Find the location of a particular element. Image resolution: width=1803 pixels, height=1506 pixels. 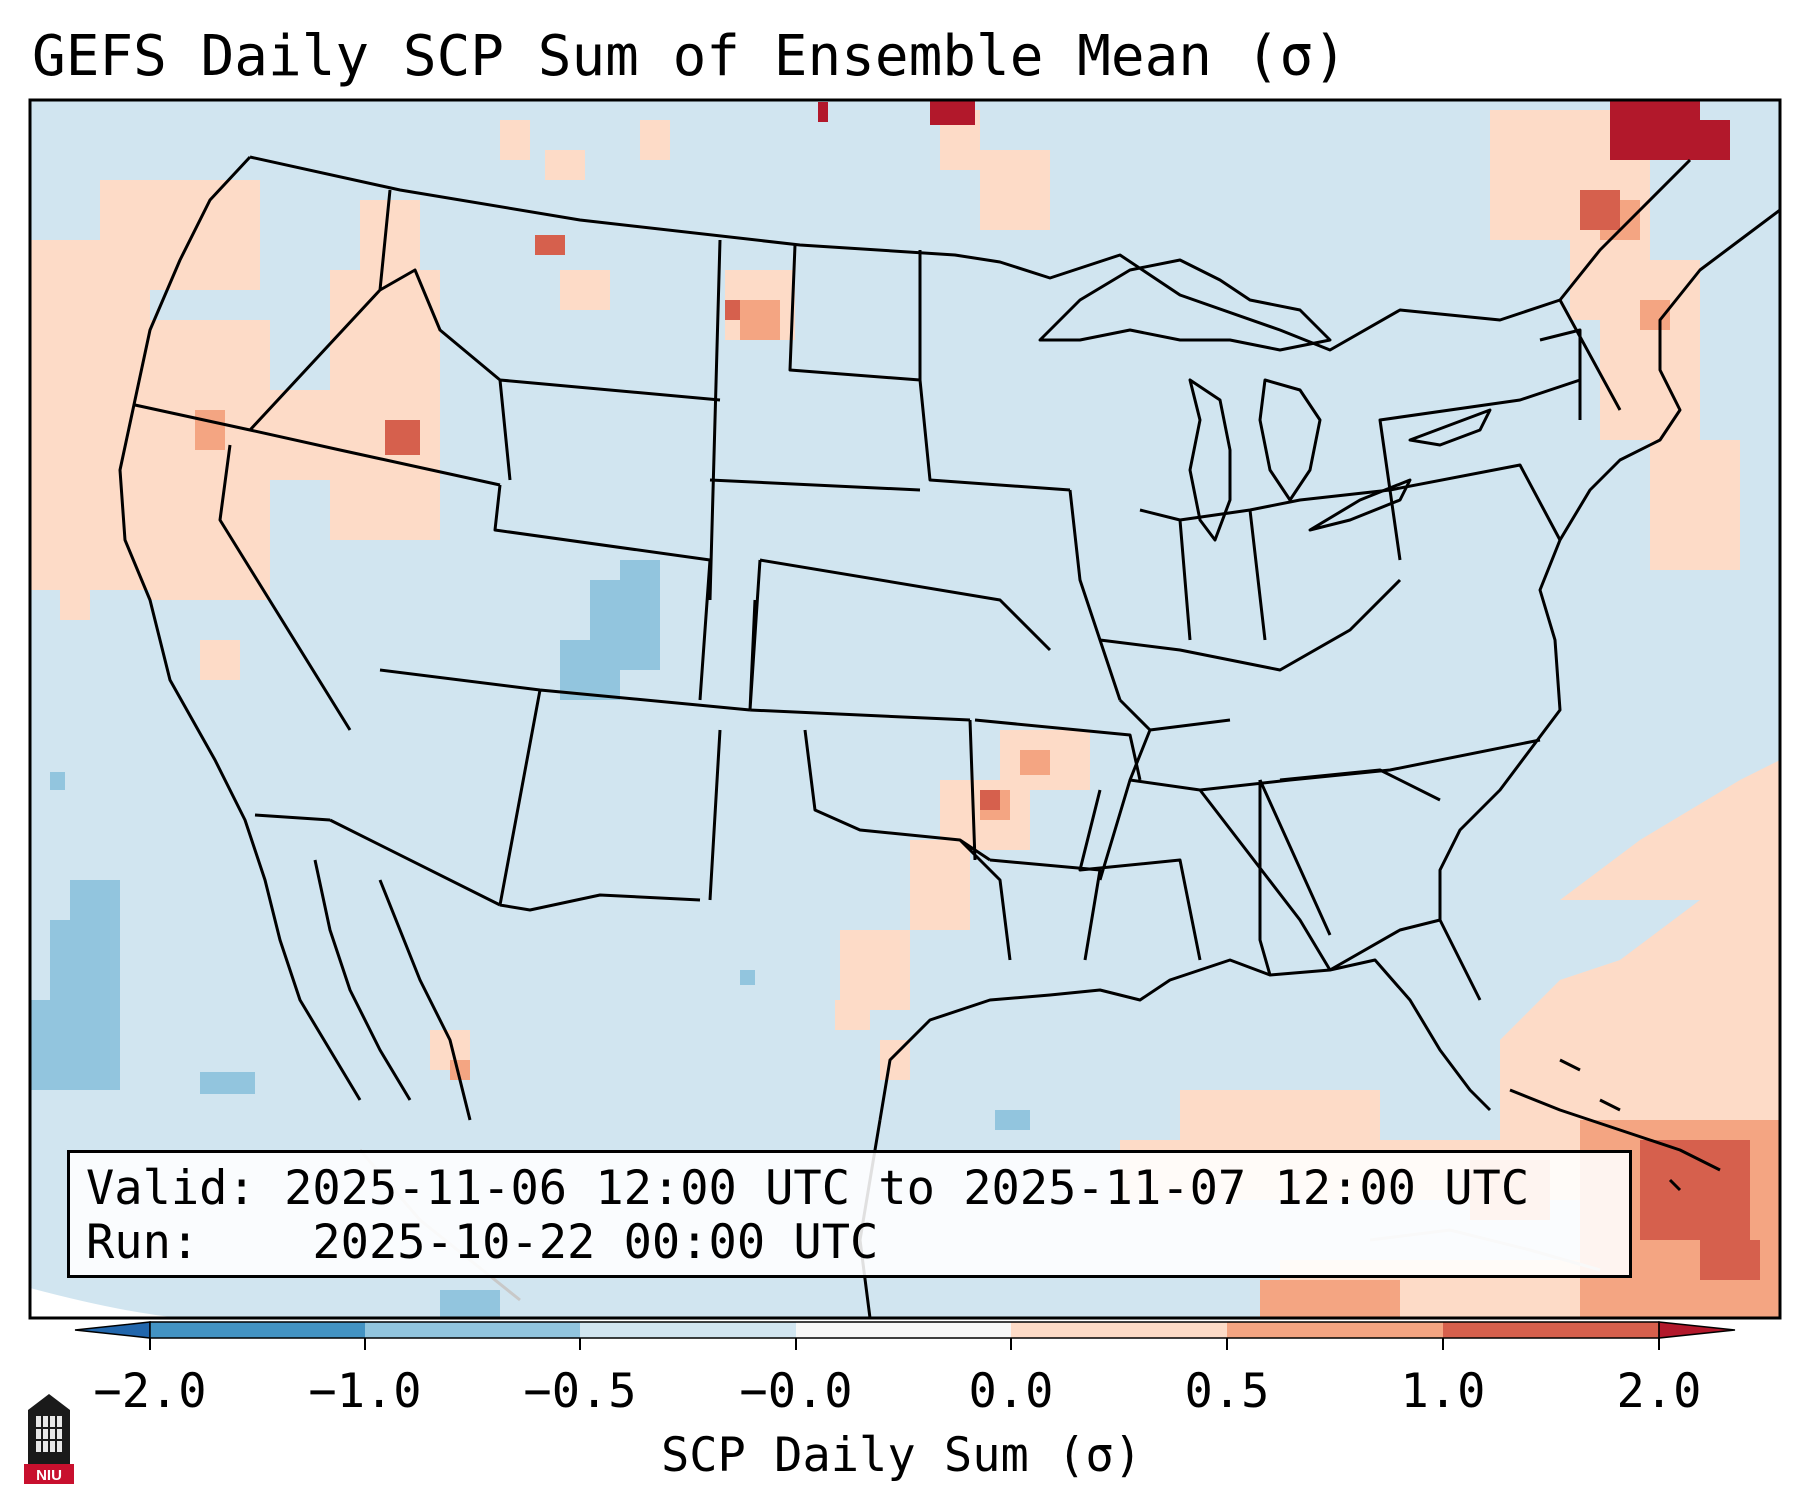

run-line: Run: 2025-10-22 00:00 UTC is located at coordinates (482, 1243).